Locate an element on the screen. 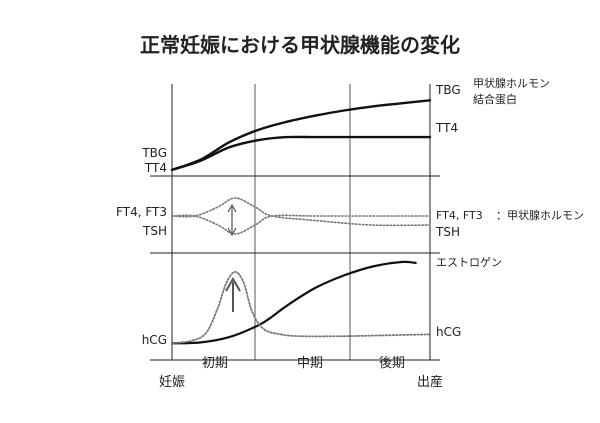 This screenshot has height=423, width=600. annotation-arrows is located at coordinates (233, 257).